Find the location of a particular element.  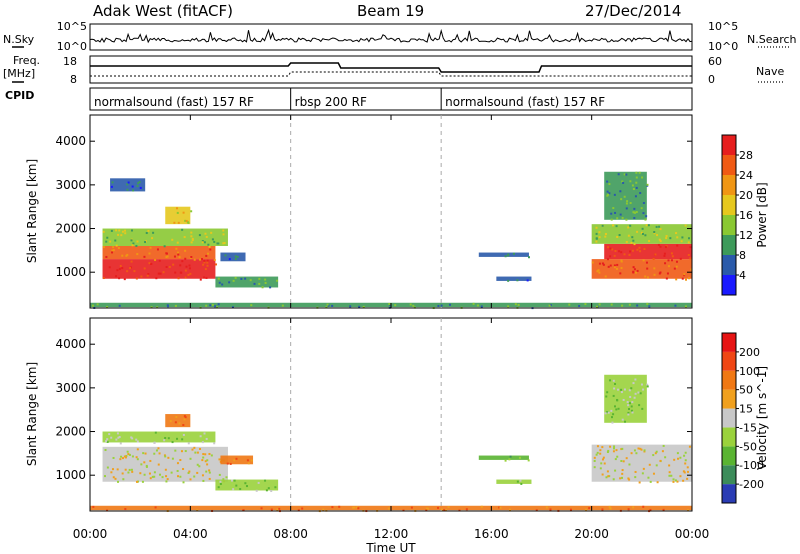

velocity-colorbar-title: Velocity [m s^-1] is located at coordinates (762, 418).